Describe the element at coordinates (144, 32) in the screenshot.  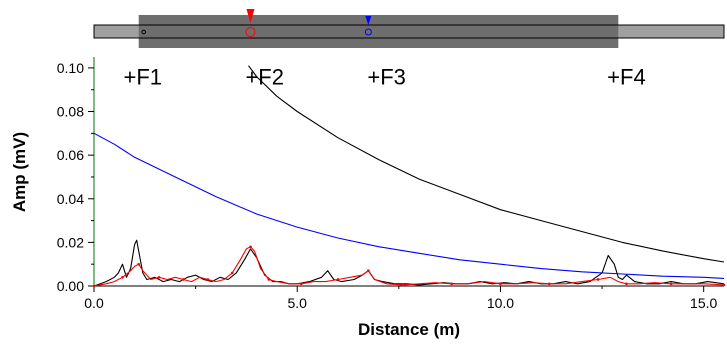
I see `scale-marker-dot` at that location.